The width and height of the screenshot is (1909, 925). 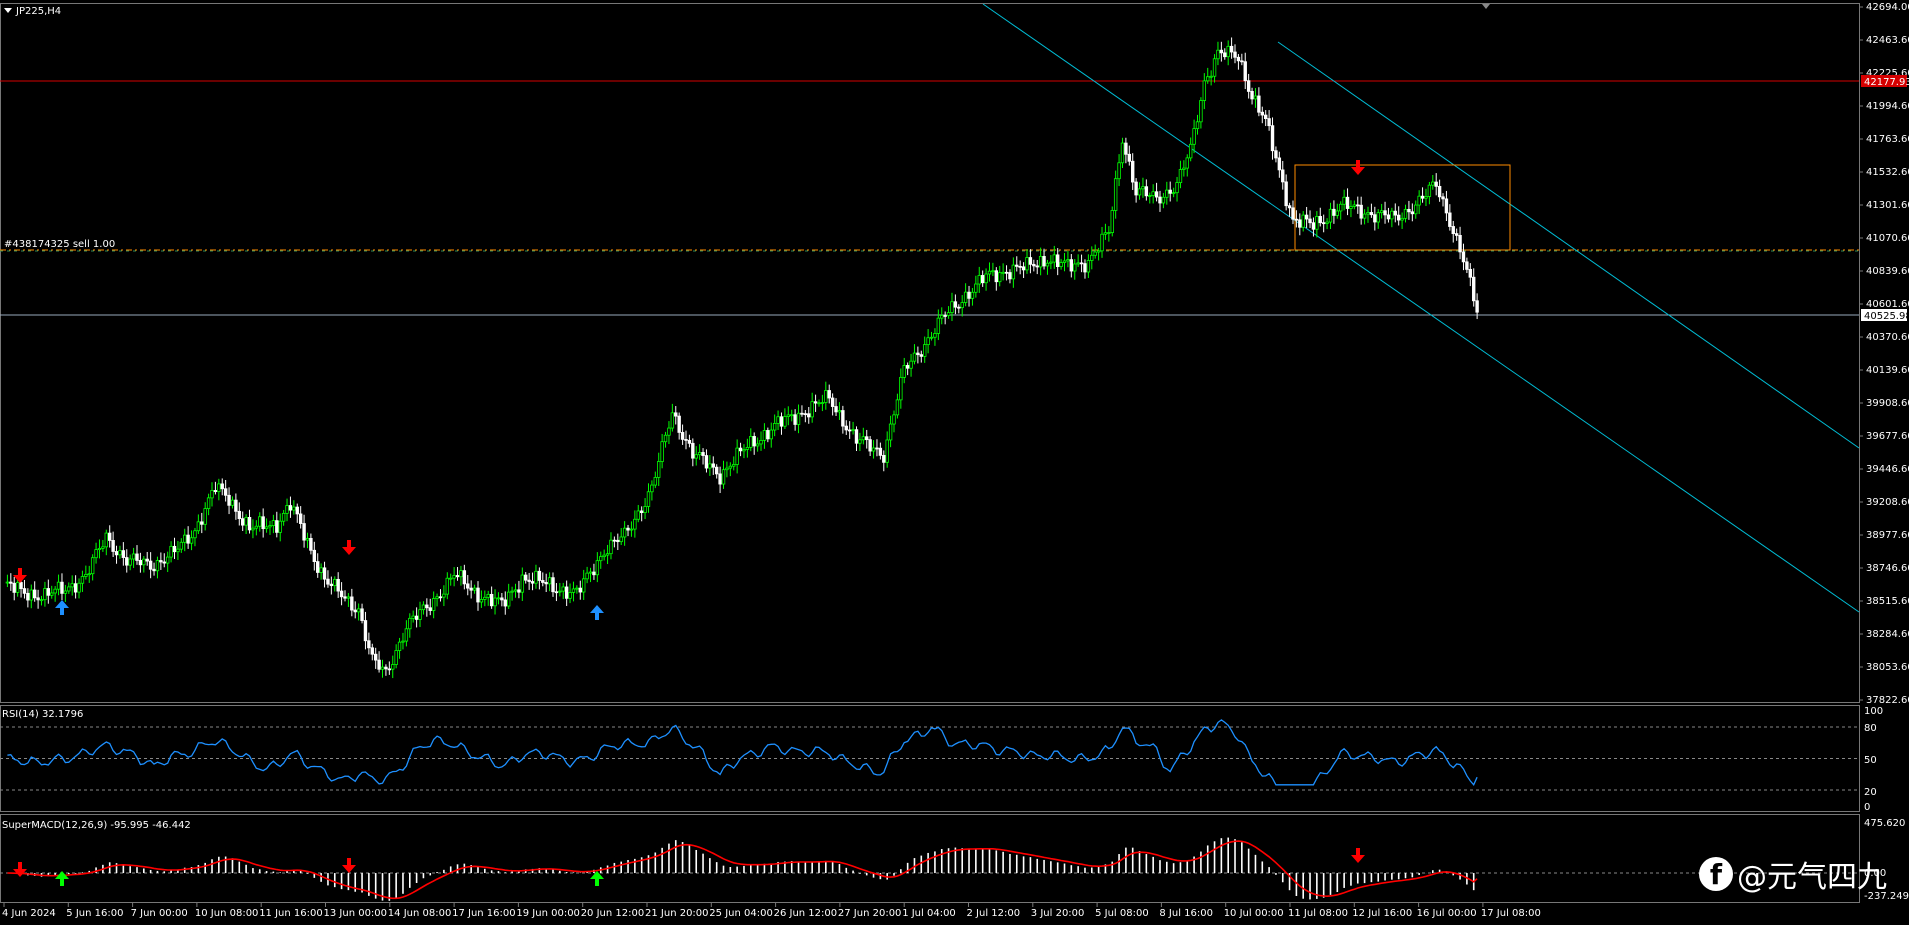 What do you see at coordinates (1884, 315) in the screenshot?
I see `current-price-tag` at bounding box center [1884, 315].